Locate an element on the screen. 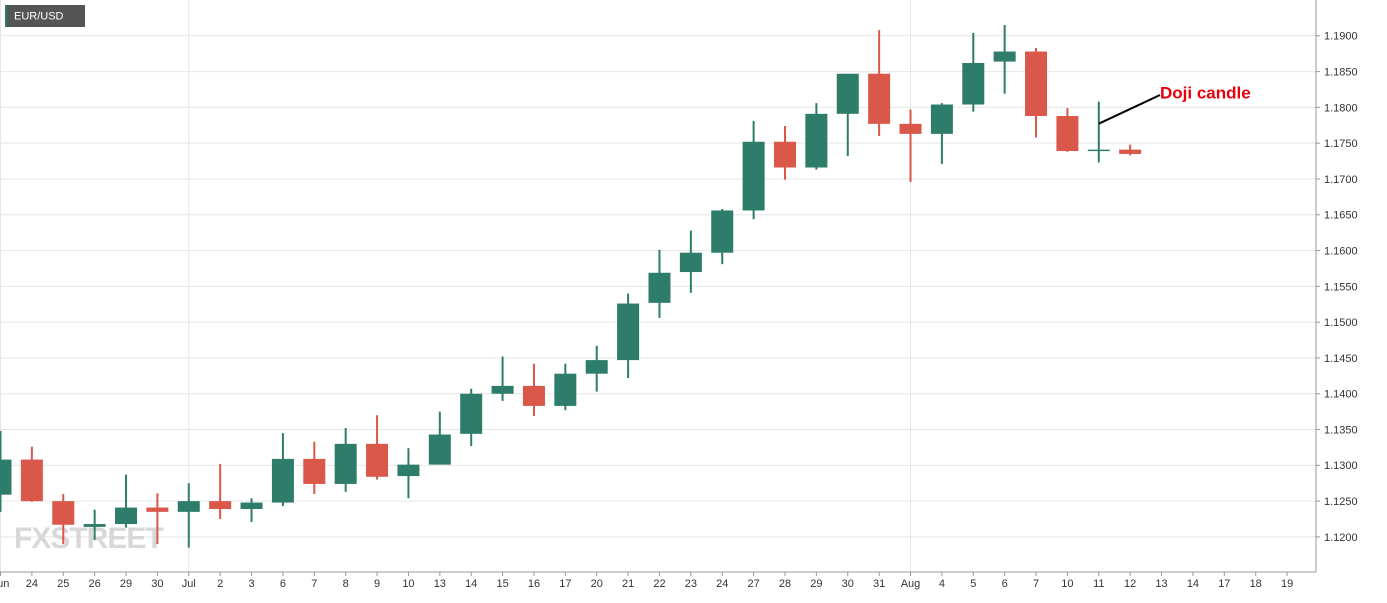 The width and height of the screenshot is (1387, 603). x-tick-label: Jun is located at coordinates (4, 584).